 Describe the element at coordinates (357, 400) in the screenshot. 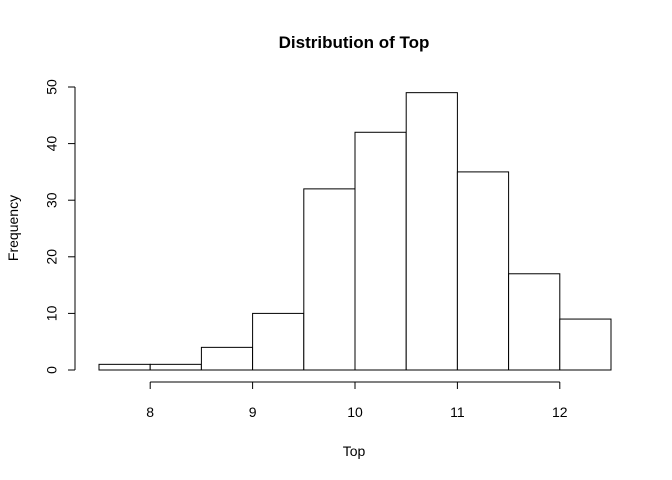

I see `x-axis: 8 9 10 11 12` at that location.